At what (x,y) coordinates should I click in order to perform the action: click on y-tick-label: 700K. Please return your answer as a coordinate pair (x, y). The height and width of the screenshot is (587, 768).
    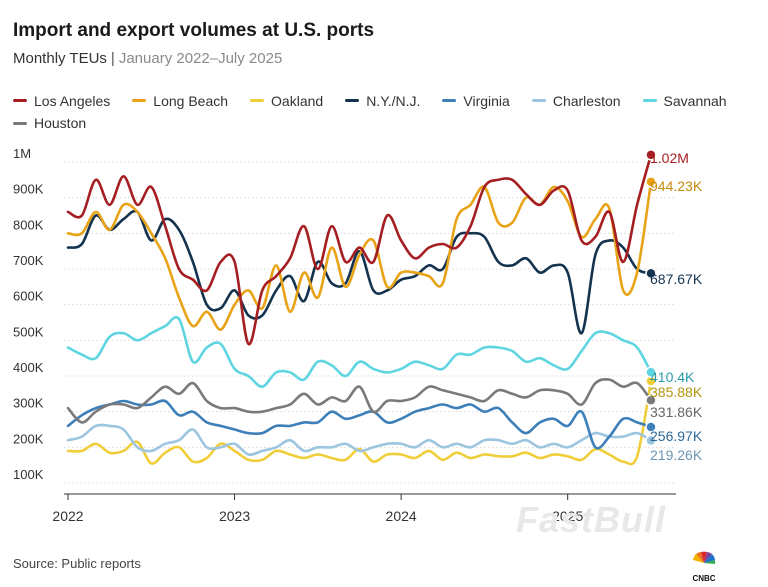
    Looking at the image, I should click on (28, 260).